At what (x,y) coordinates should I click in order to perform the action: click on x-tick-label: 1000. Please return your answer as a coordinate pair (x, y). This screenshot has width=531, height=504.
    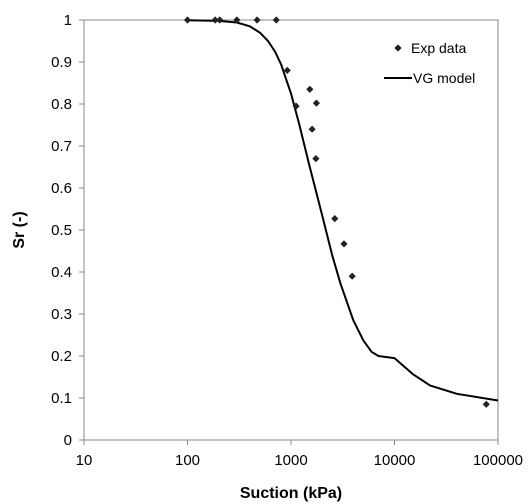
    Looking at the image, I should click on (290, 460).